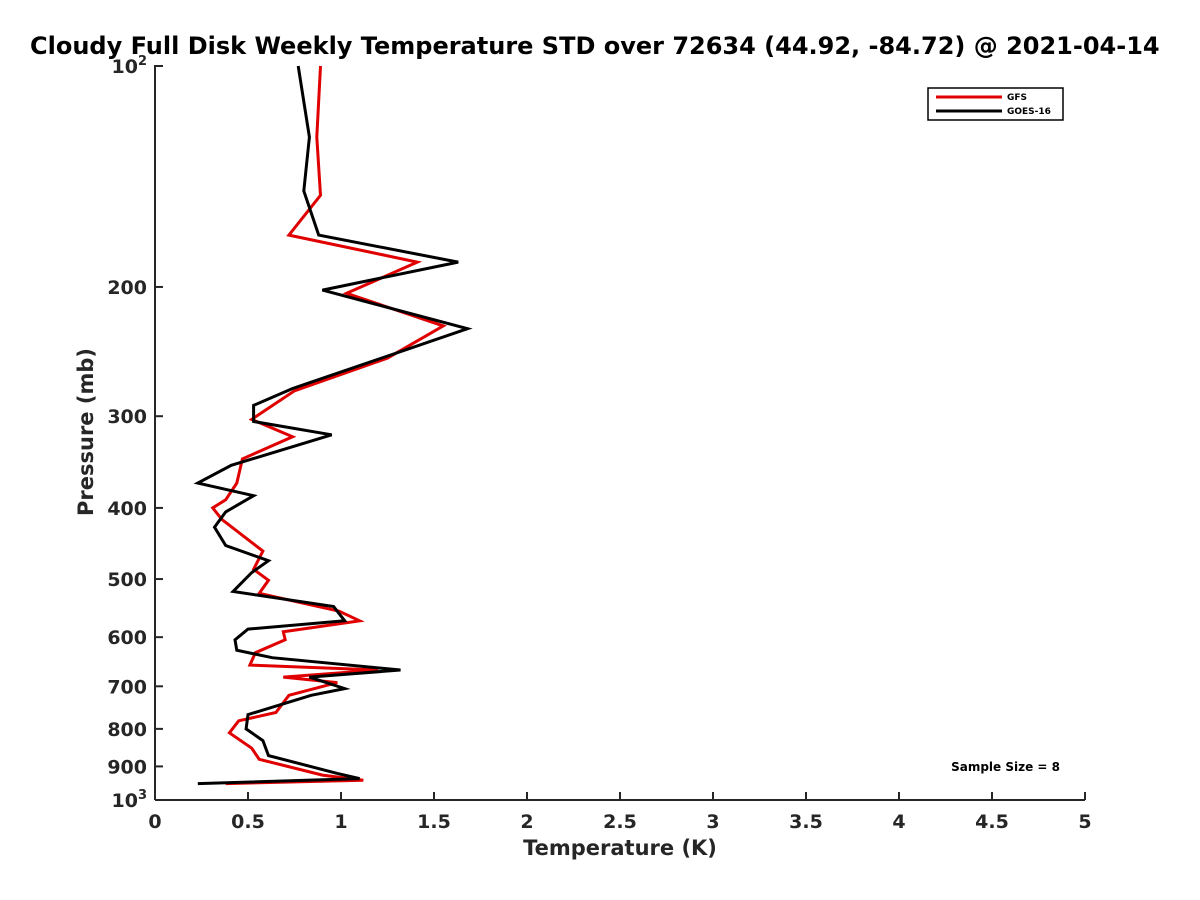 The width and height of the screenshot is (1200, 900). I want to click on y-tick-label: 200, so click(127, 288).